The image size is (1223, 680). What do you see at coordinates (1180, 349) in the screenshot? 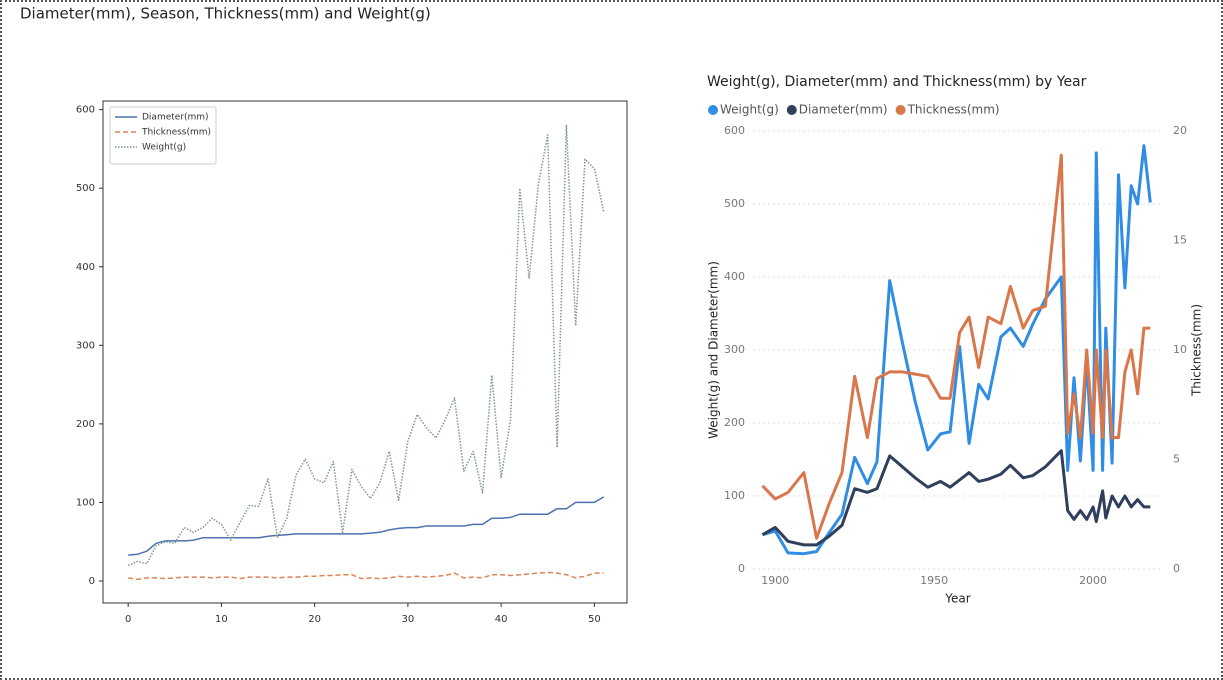
I see `y2-tick-label: 10` at bounding box center [1180, 349].